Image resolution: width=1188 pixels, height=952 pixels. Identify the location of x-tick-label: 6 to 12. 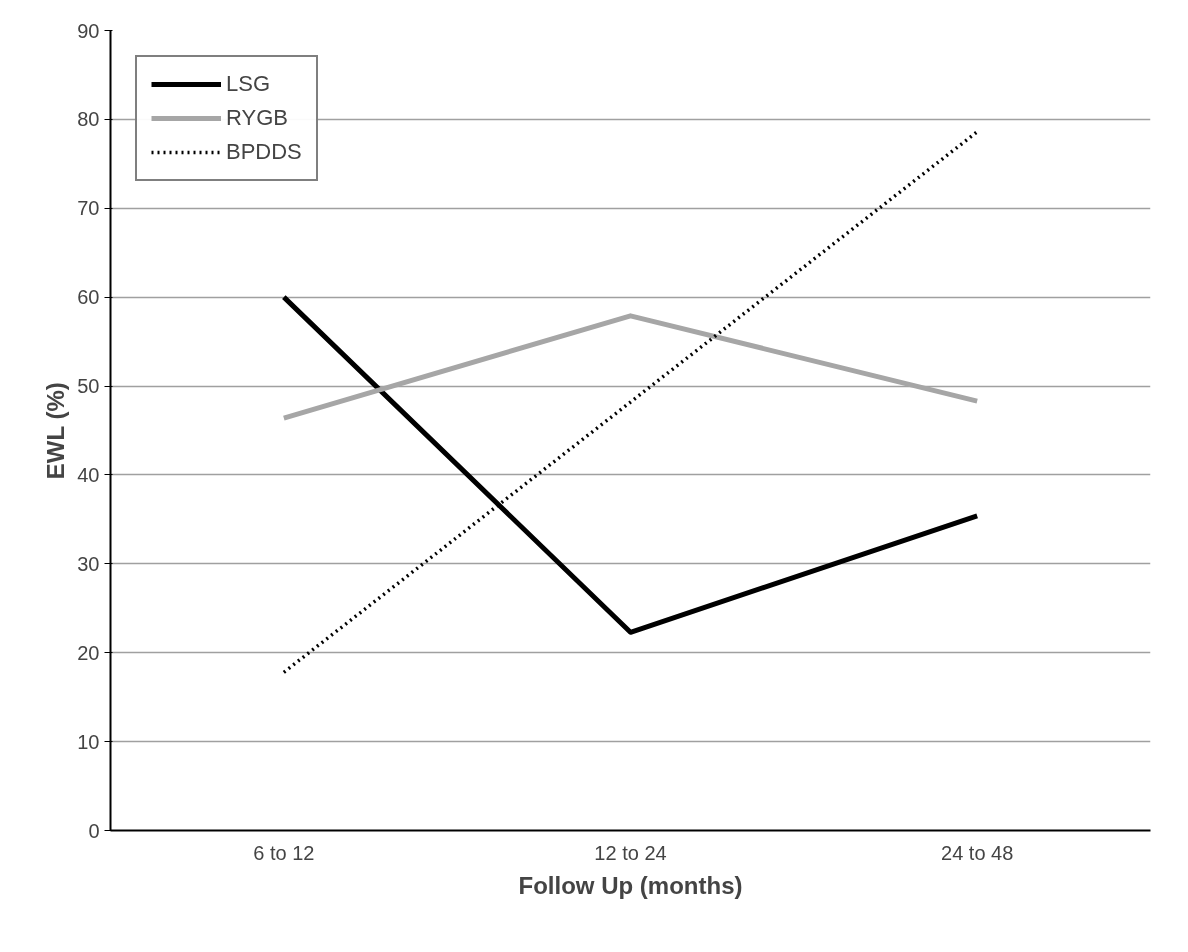
(284, 852).